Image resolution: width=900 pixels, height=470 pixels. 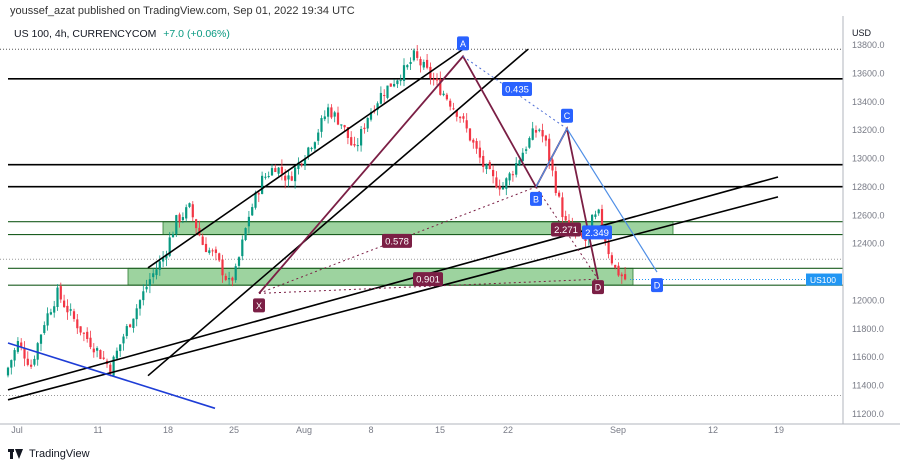 What do you see at coordinates (868, 357) in the screenshot?
I see `y-tick-label: 11600.0` at bounding box center [868, 357].